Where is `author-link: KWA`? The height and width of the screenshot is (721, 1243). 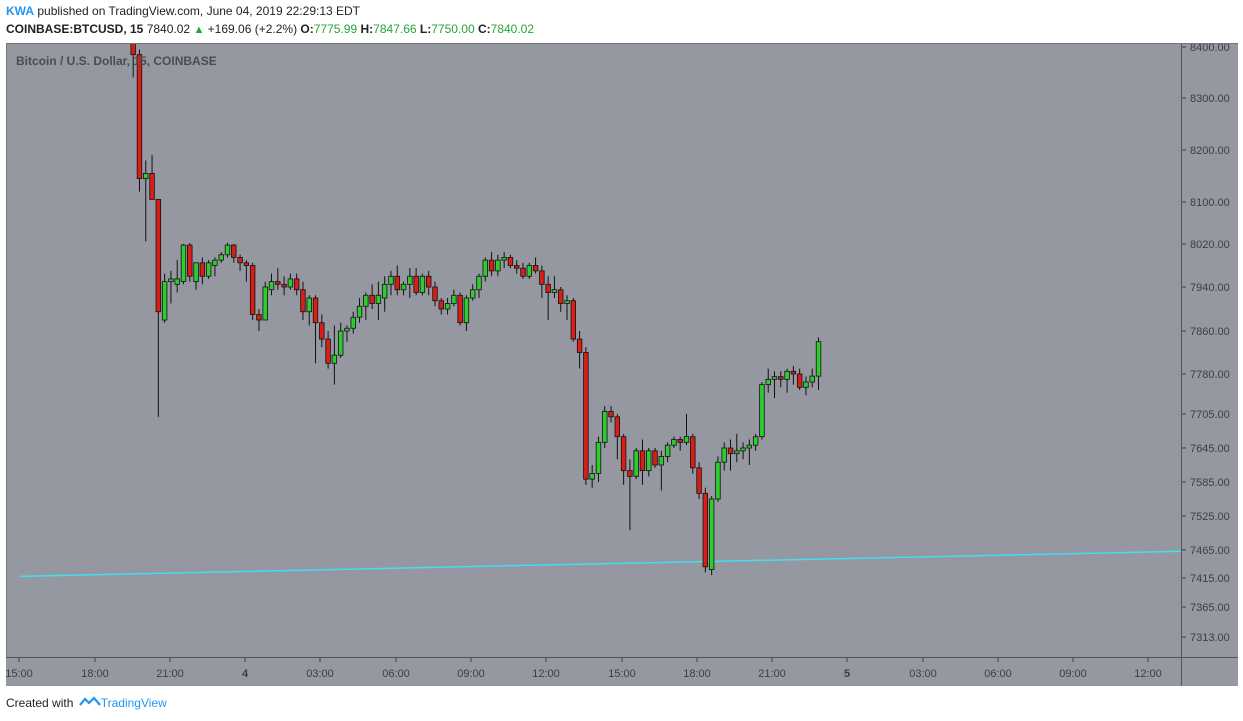
author-link: KWA is located at coordinates (20, 11).